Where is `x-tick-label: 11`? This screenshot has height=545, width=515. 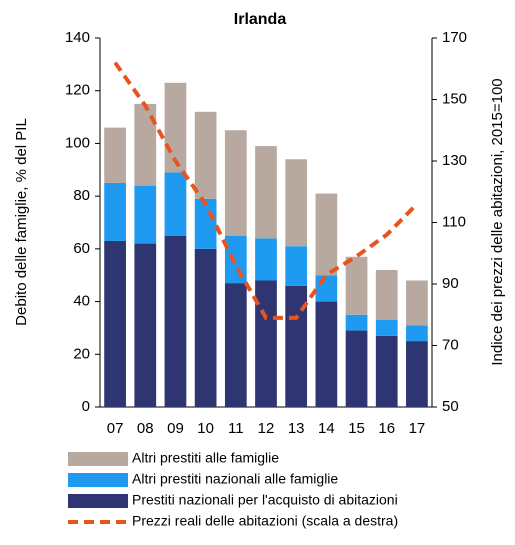
x-tick-label: 11 is located at coordinates (236, 428).